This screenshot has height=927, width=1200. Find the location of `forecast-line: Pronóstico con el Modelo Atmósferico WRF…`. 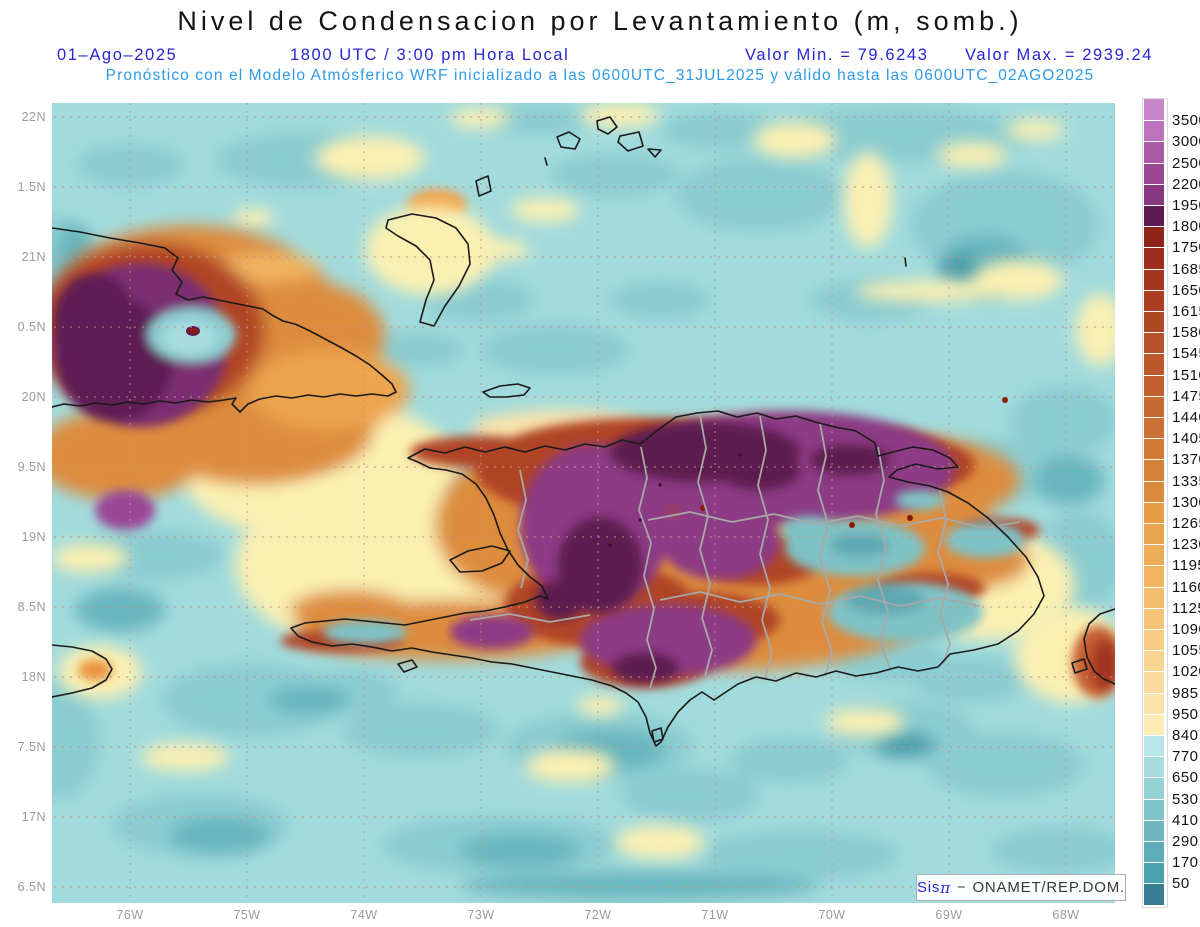

forecast-line: Pronóstico con el Modelo Atmósferico WRF… is located at coordinates (600, 75).